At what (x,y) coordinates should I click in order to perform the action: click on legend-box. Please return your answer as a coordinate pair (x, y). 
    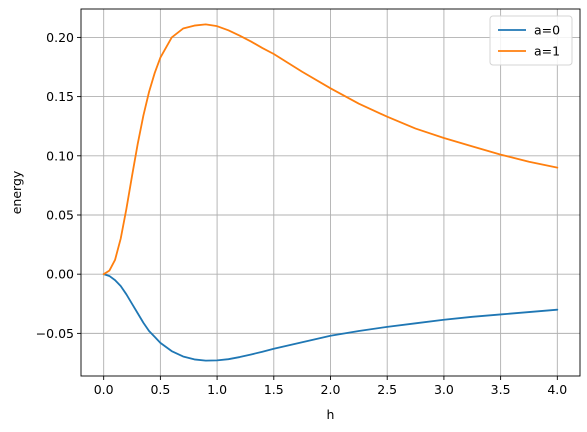
    Looking at the image, I should click on (531, 40).